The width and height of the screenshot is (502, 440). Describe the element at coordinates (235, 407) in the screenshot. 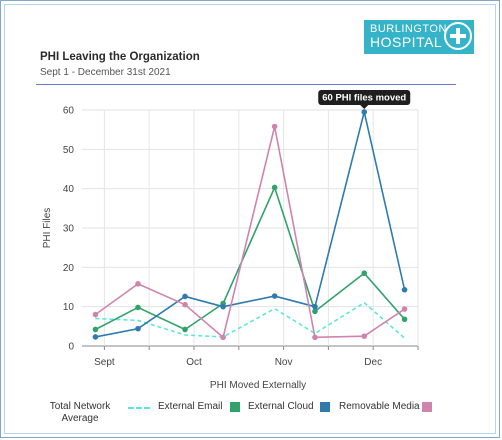

I see `legend-swatch-external-email` at that location.